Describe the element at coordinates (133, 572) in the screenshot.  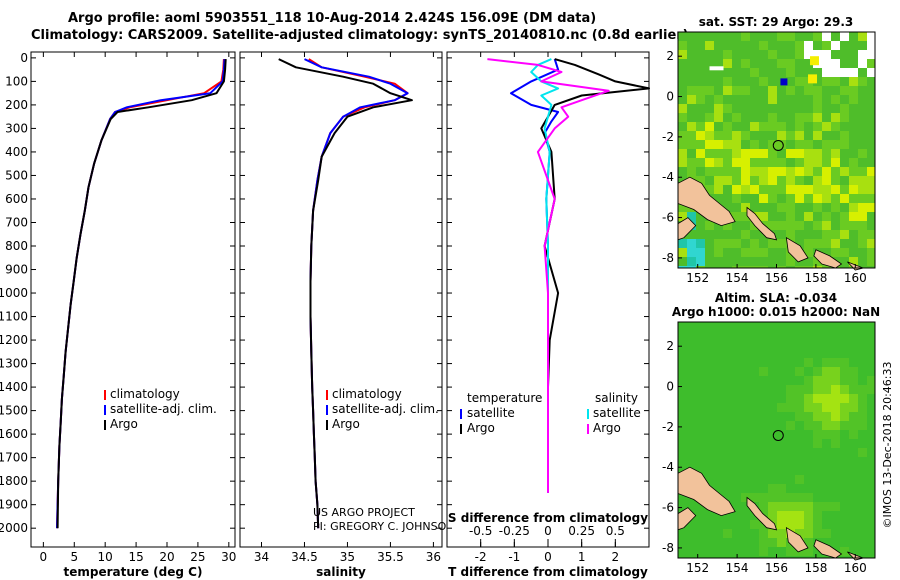
I see `temperature-xlabel: temperature (deg C)` at that location.